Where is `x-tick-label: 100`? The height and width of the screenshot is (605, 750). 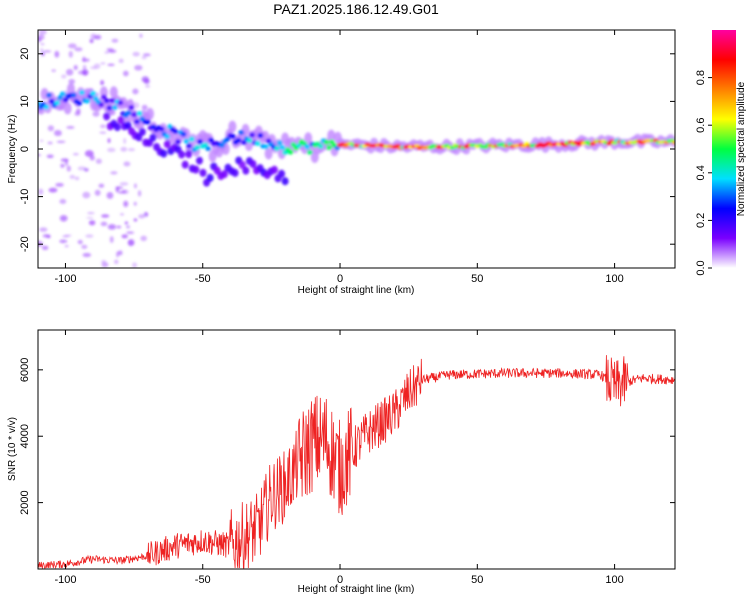
x-tick-label: 100 is located at coordinates (614, 279).